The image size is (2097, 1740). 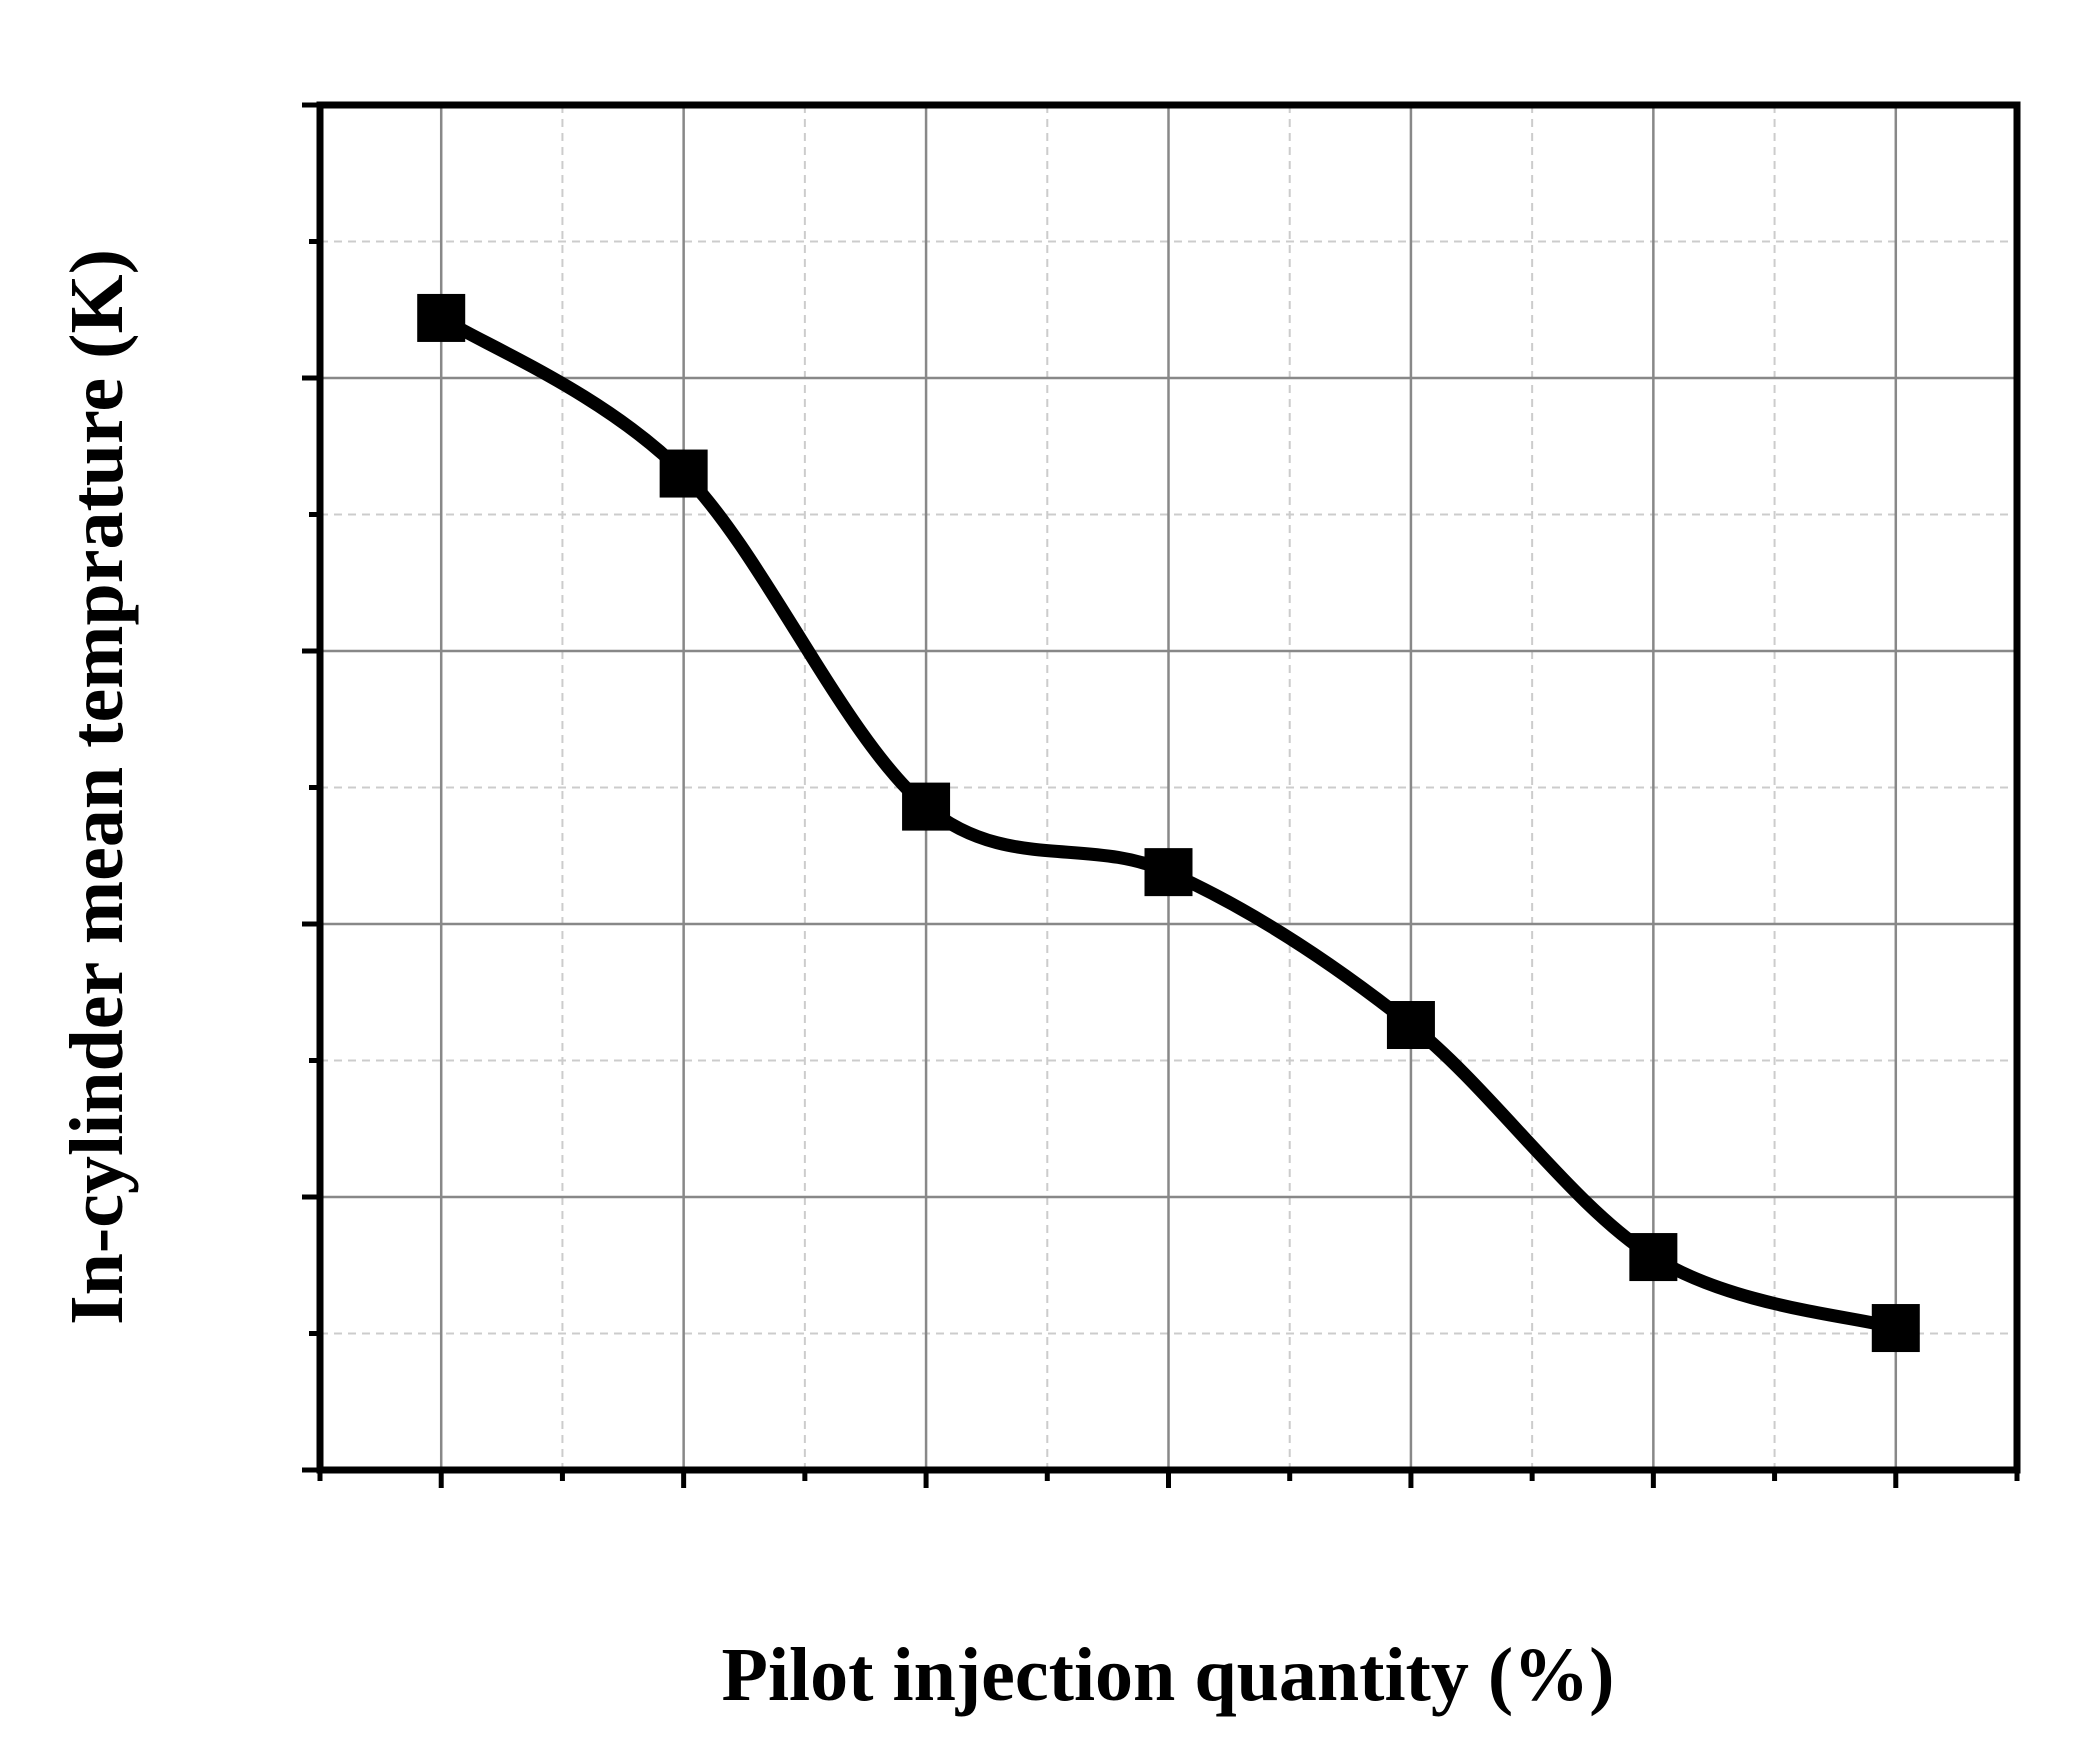 I want to click on y-axis-title: In-cylinder mean temprature (K), so click(x=97, y=787).